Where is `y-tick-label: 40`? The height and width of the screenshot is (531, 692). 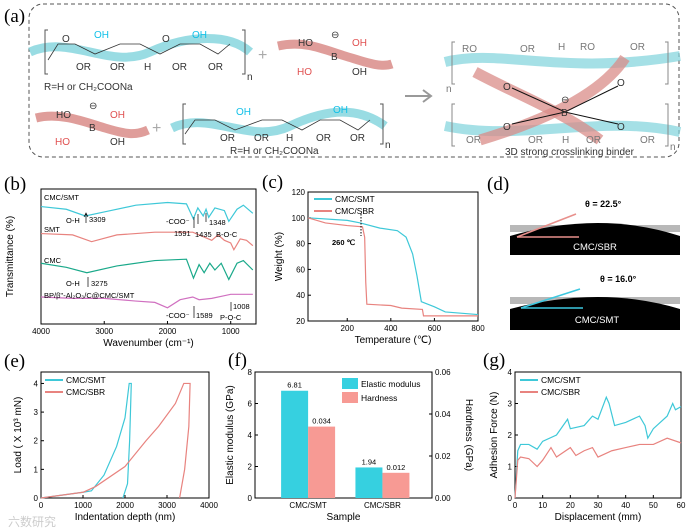 y-tick-label: 40 is located at coordinates (300, 295).